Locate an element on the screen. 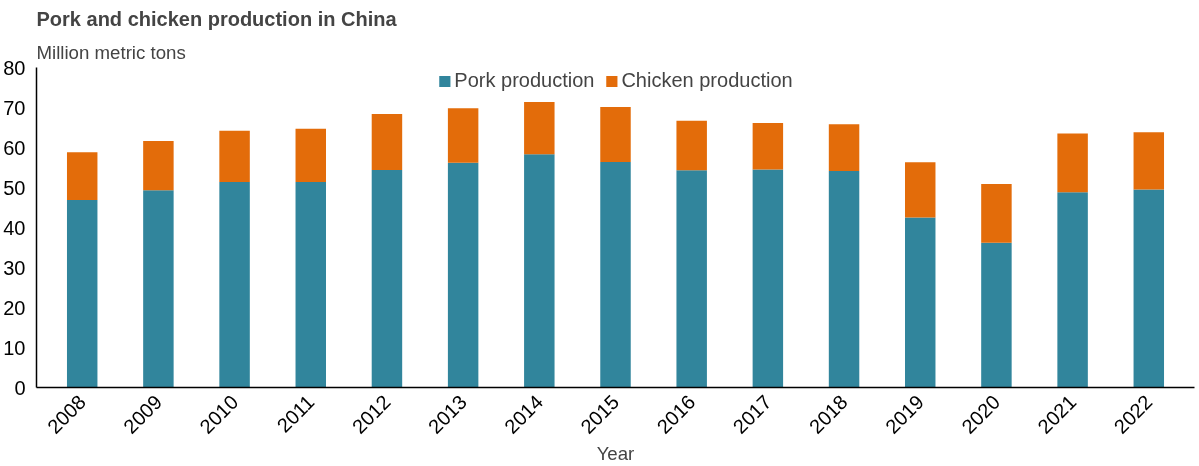 This screenshot has width=1199, height=466. chart-title: Pork and chicken production in China is located at coordinates (217, 18).